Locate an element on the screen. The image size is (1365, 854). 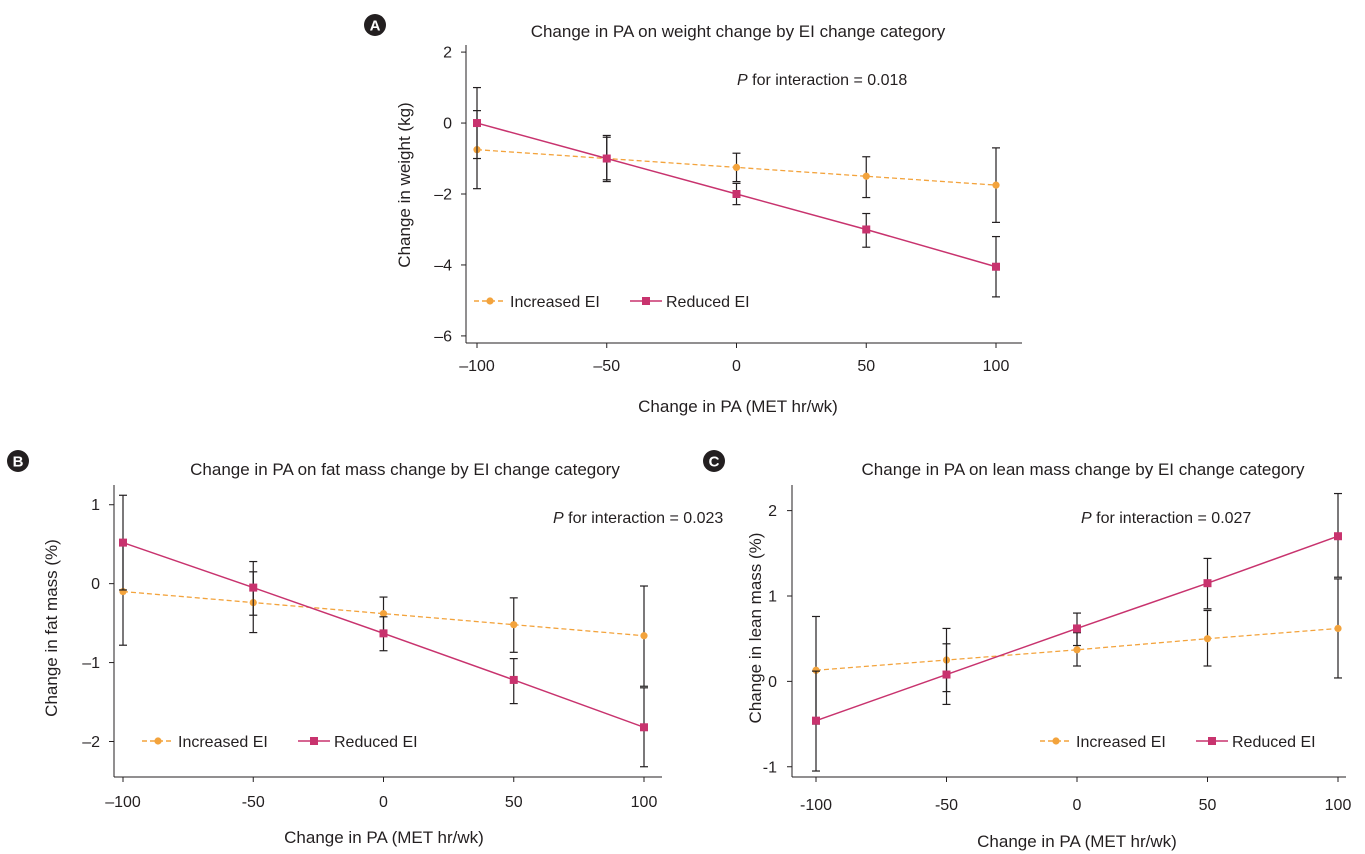
series-line is located at coordinates (1077, 649).